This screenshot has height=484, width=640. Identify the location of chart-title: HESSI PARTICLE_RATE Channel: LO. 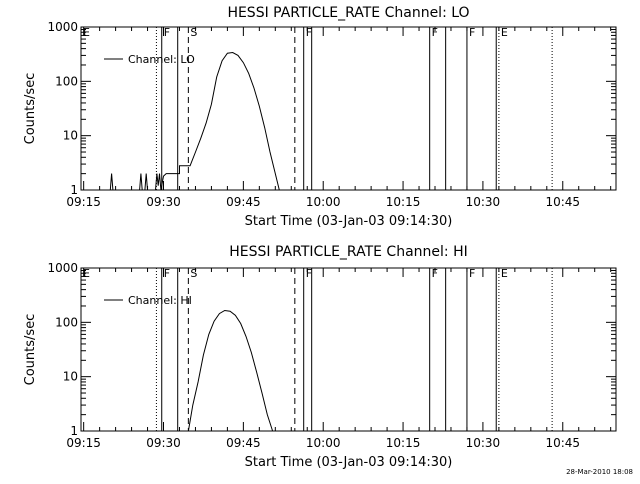
(348, 13).